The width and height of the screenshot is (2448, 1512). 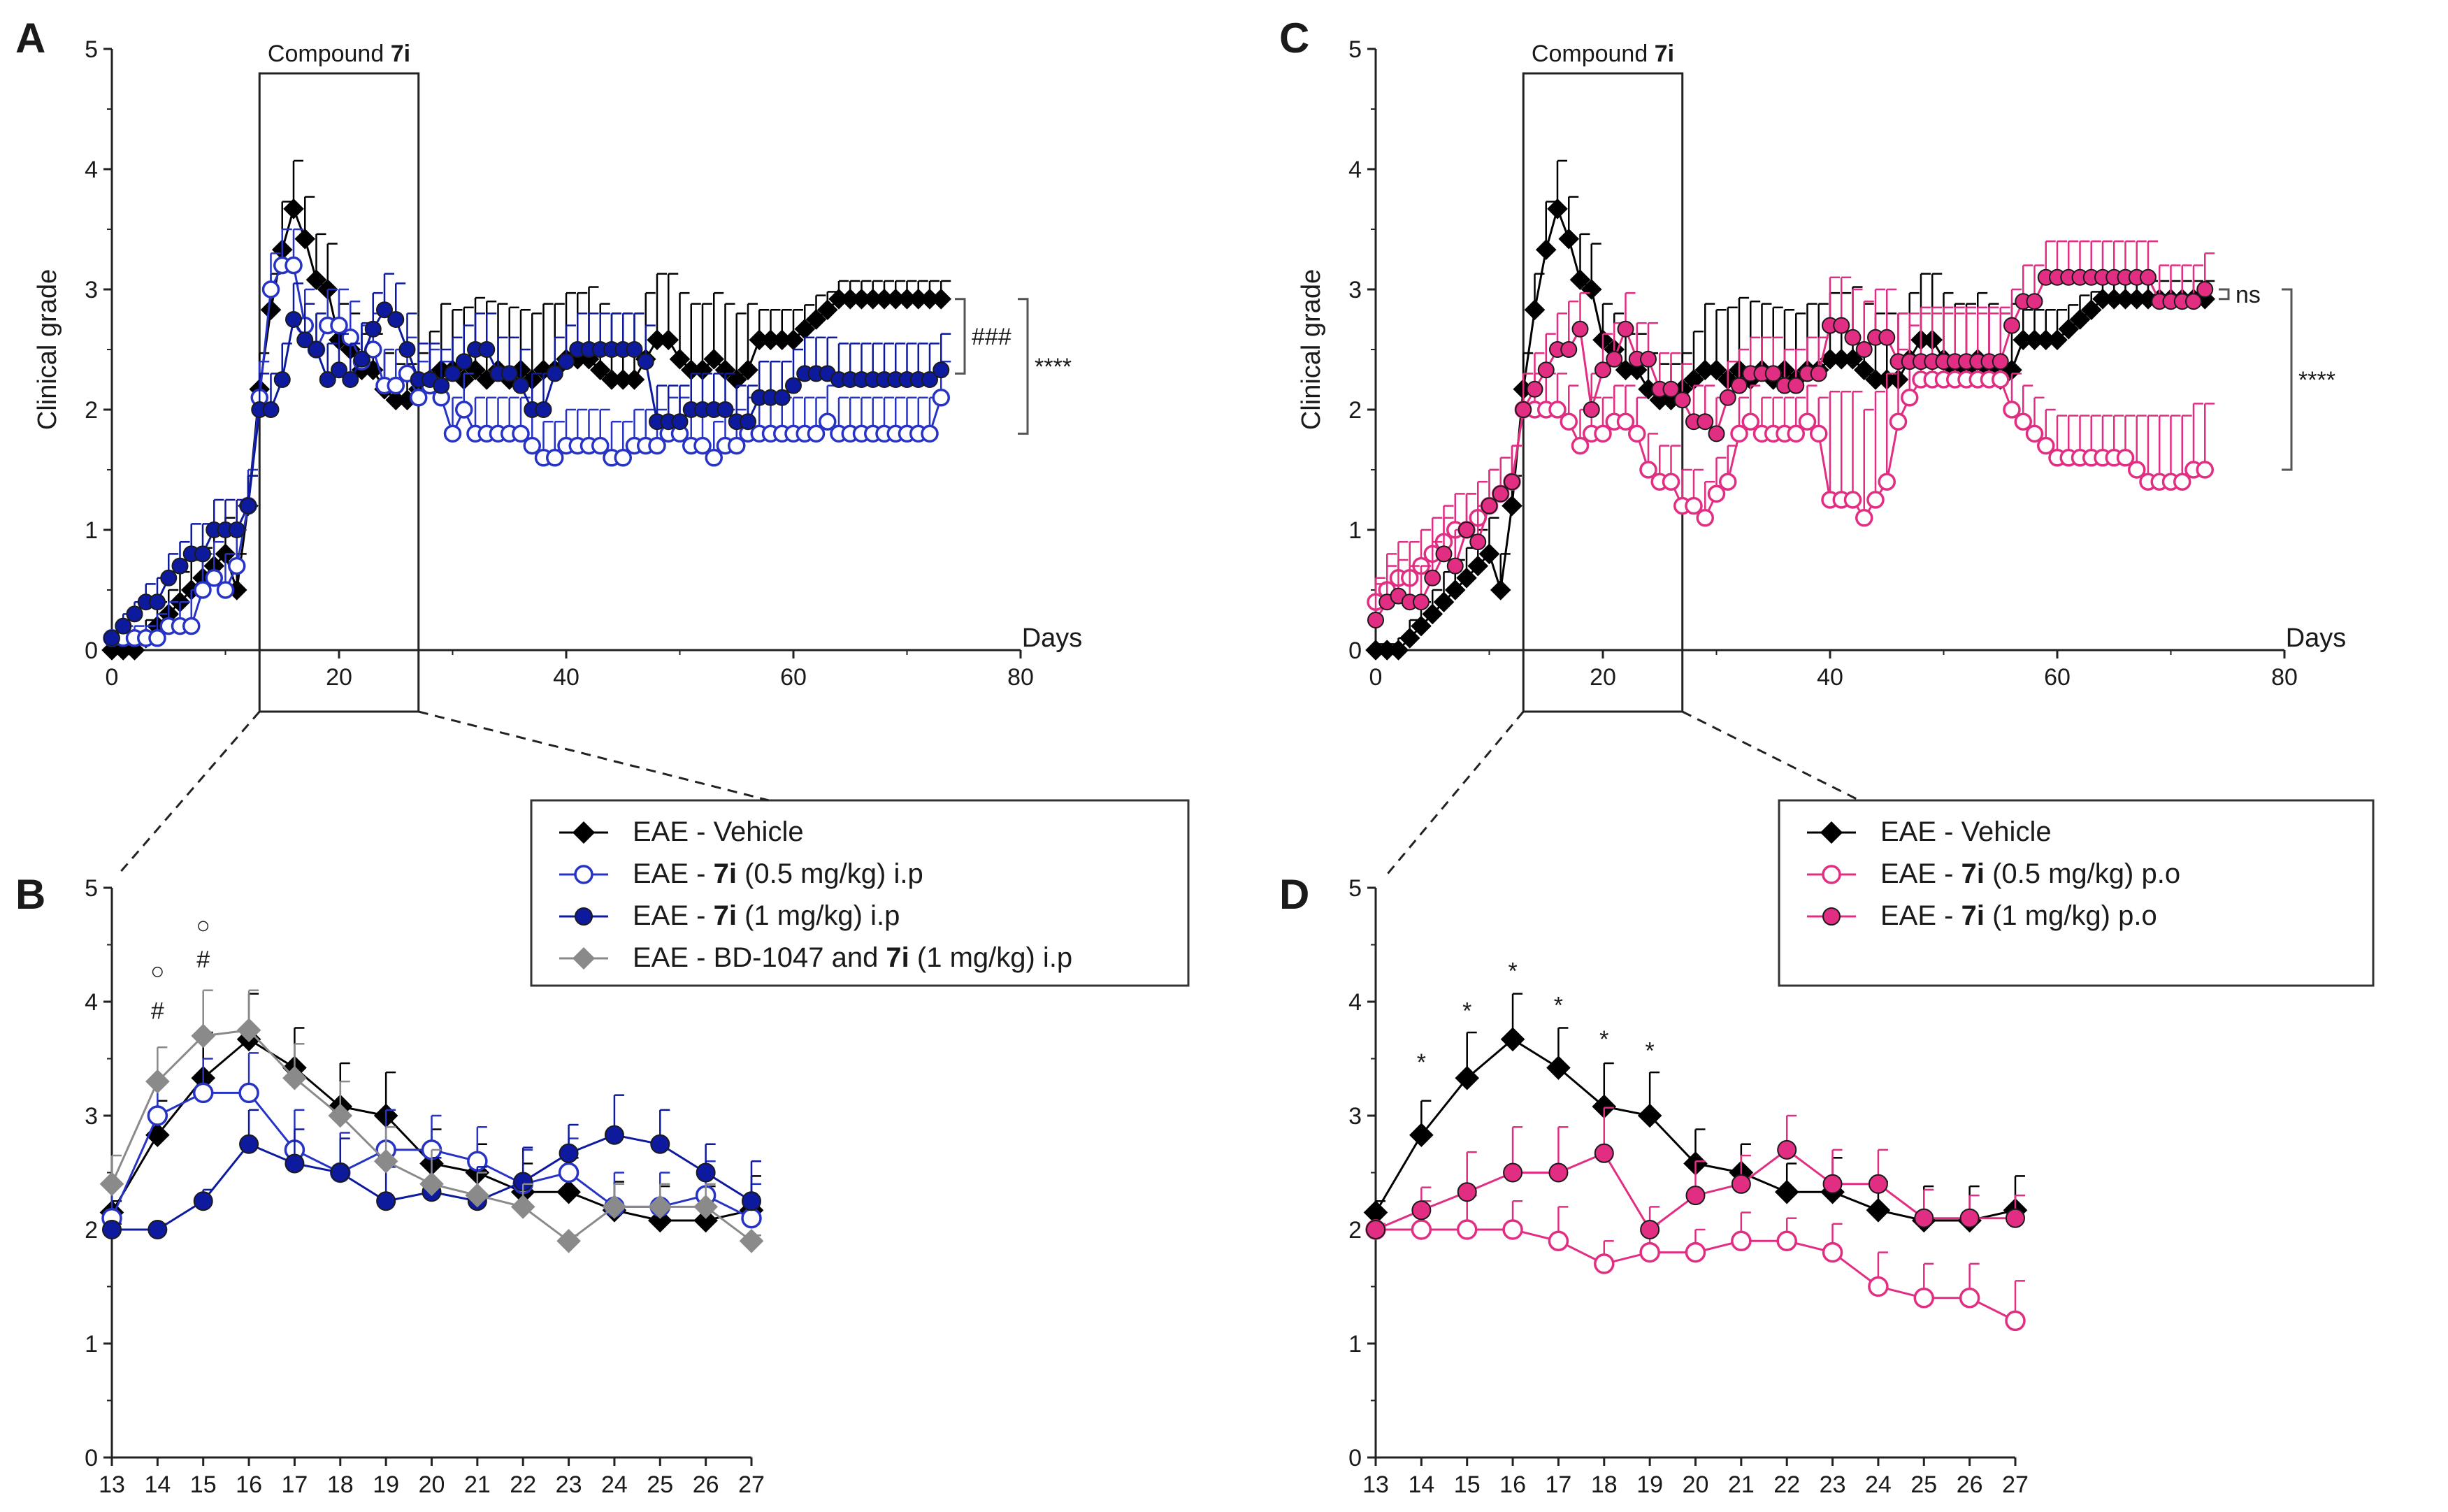 What do you see at coordinates (1973, 874) in the screenshot?
I see `legend-compound: 7i` at bounding box center [1973, 874].